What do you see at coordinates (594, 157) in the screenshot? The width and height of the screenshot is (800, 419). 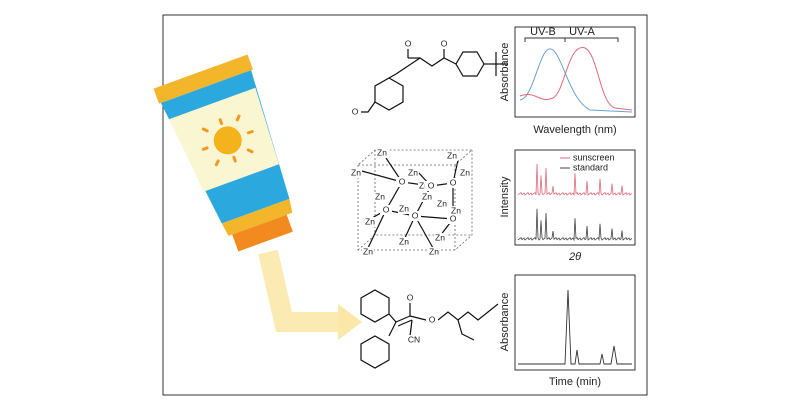 I see `legend-label: sunscreen` at bounding box center [594, 157].